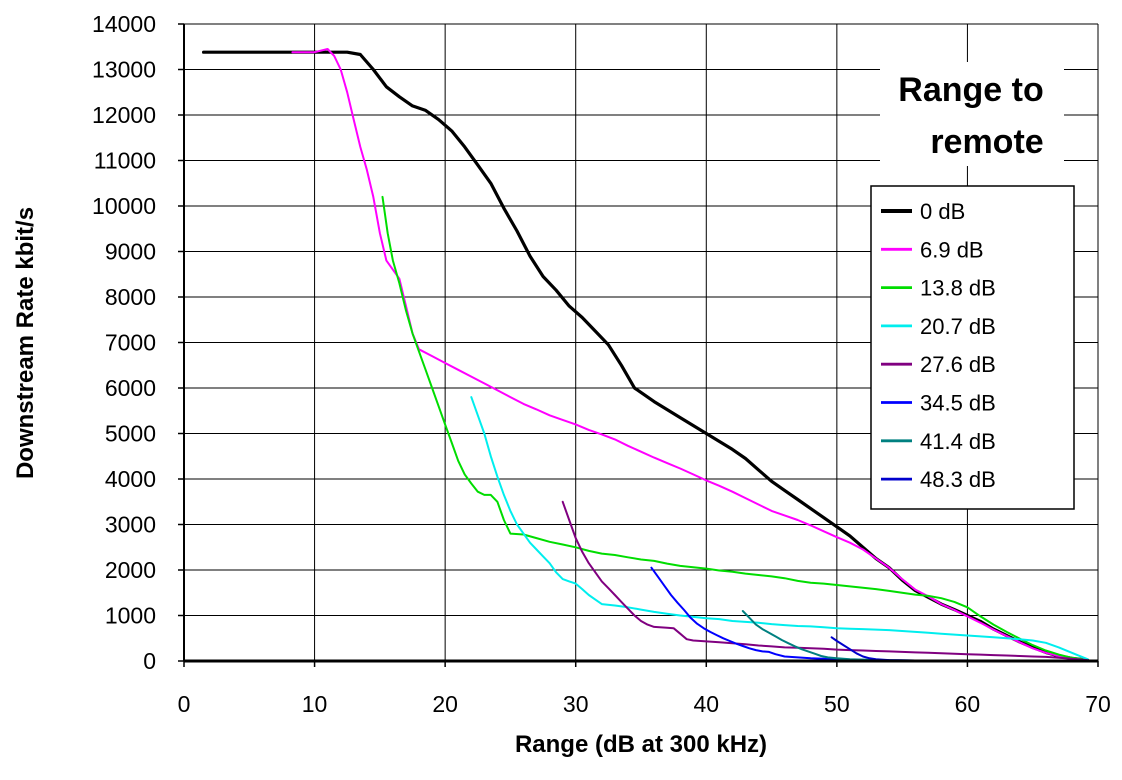  What do you see at coordinates (970, 90) in the screenshot?
I see `legend-title-line-1: Range to` at bounding box center [970, 90].